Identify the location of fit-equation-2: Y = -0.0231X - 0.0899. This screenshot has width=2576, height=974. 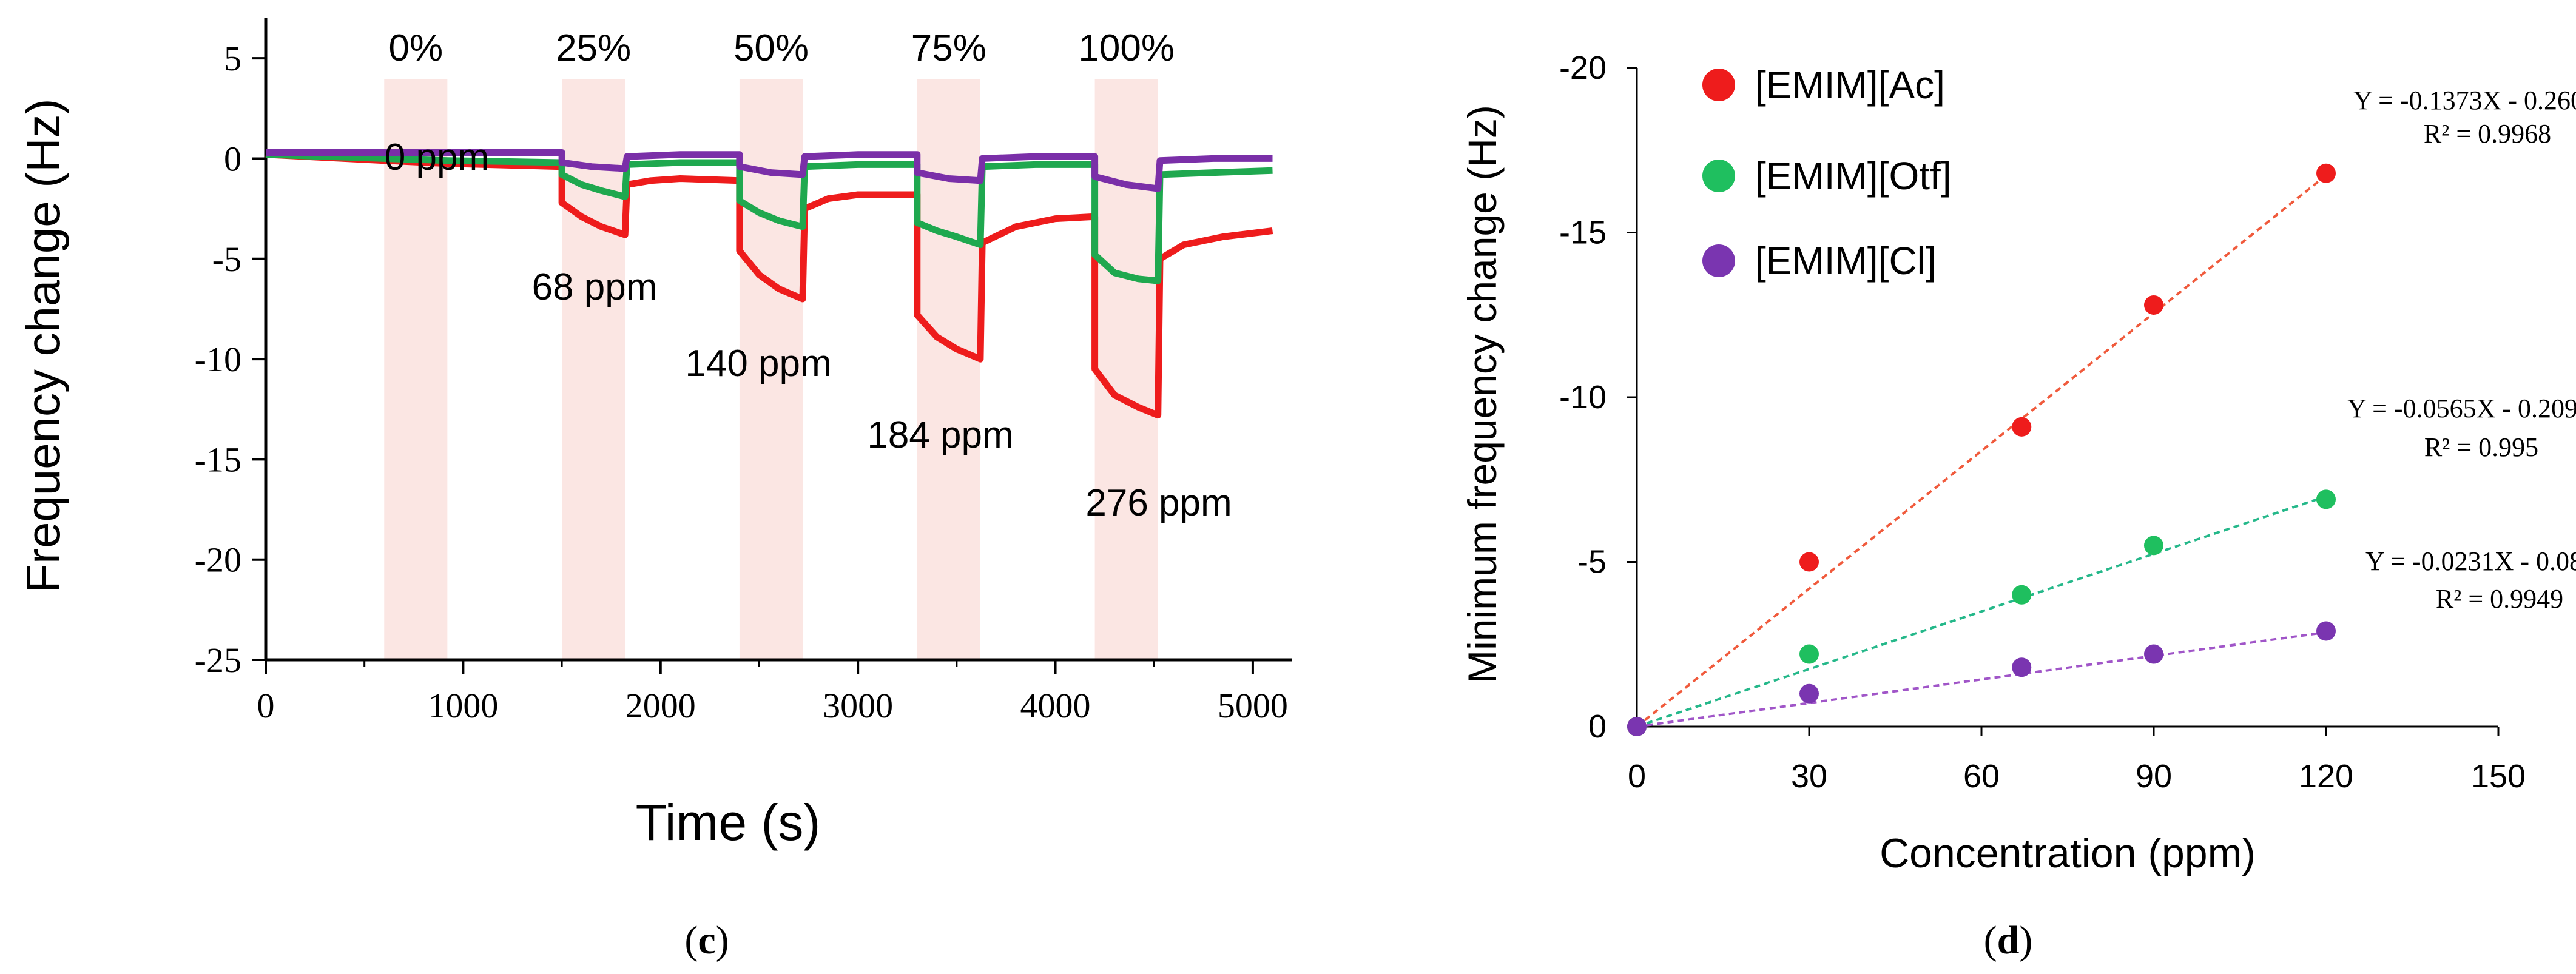
(2470, 561).